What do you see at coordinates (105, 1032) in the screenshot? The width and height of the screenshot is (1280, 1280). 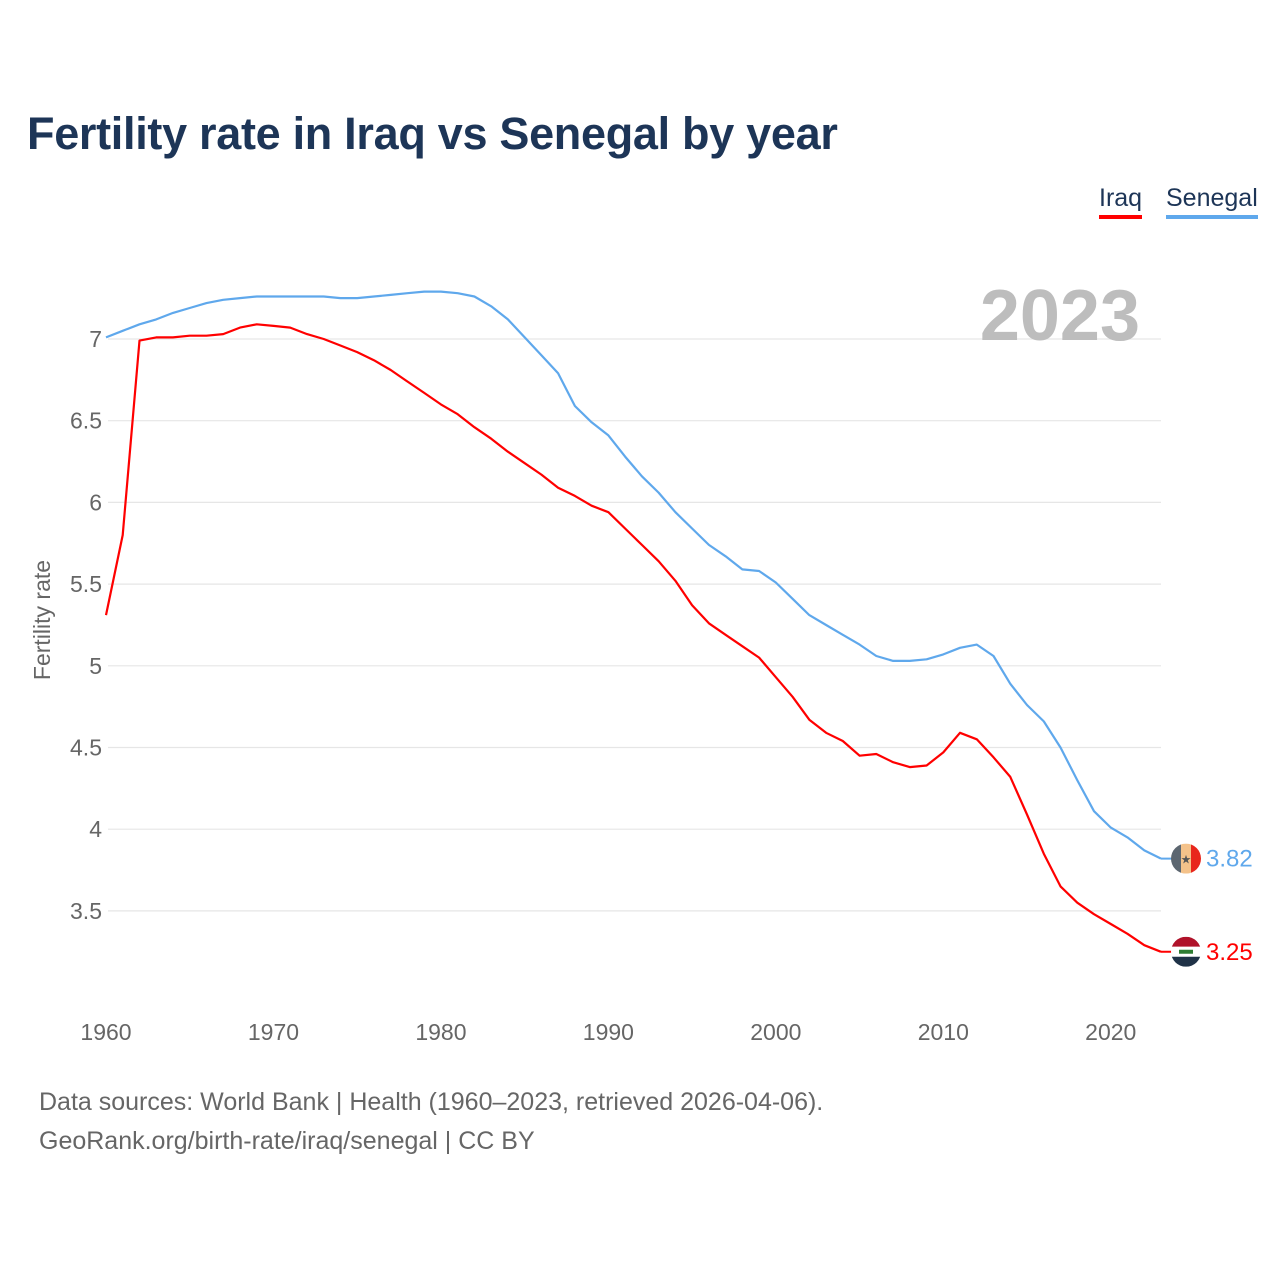 I see `x-tick-label: 1960` at bounding box center [105, 1032].